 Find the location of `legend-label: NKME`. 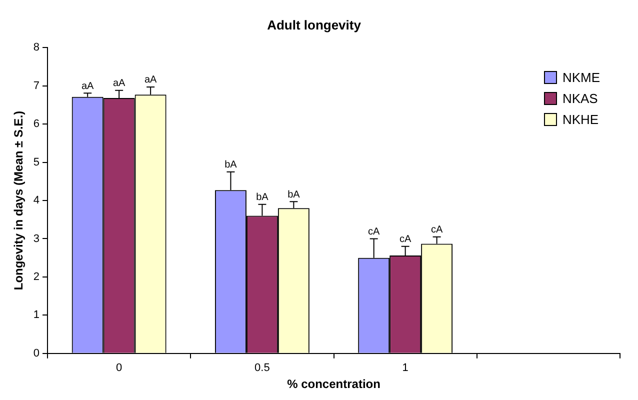

legend-label: NKME is located at coordinates (581, 77).